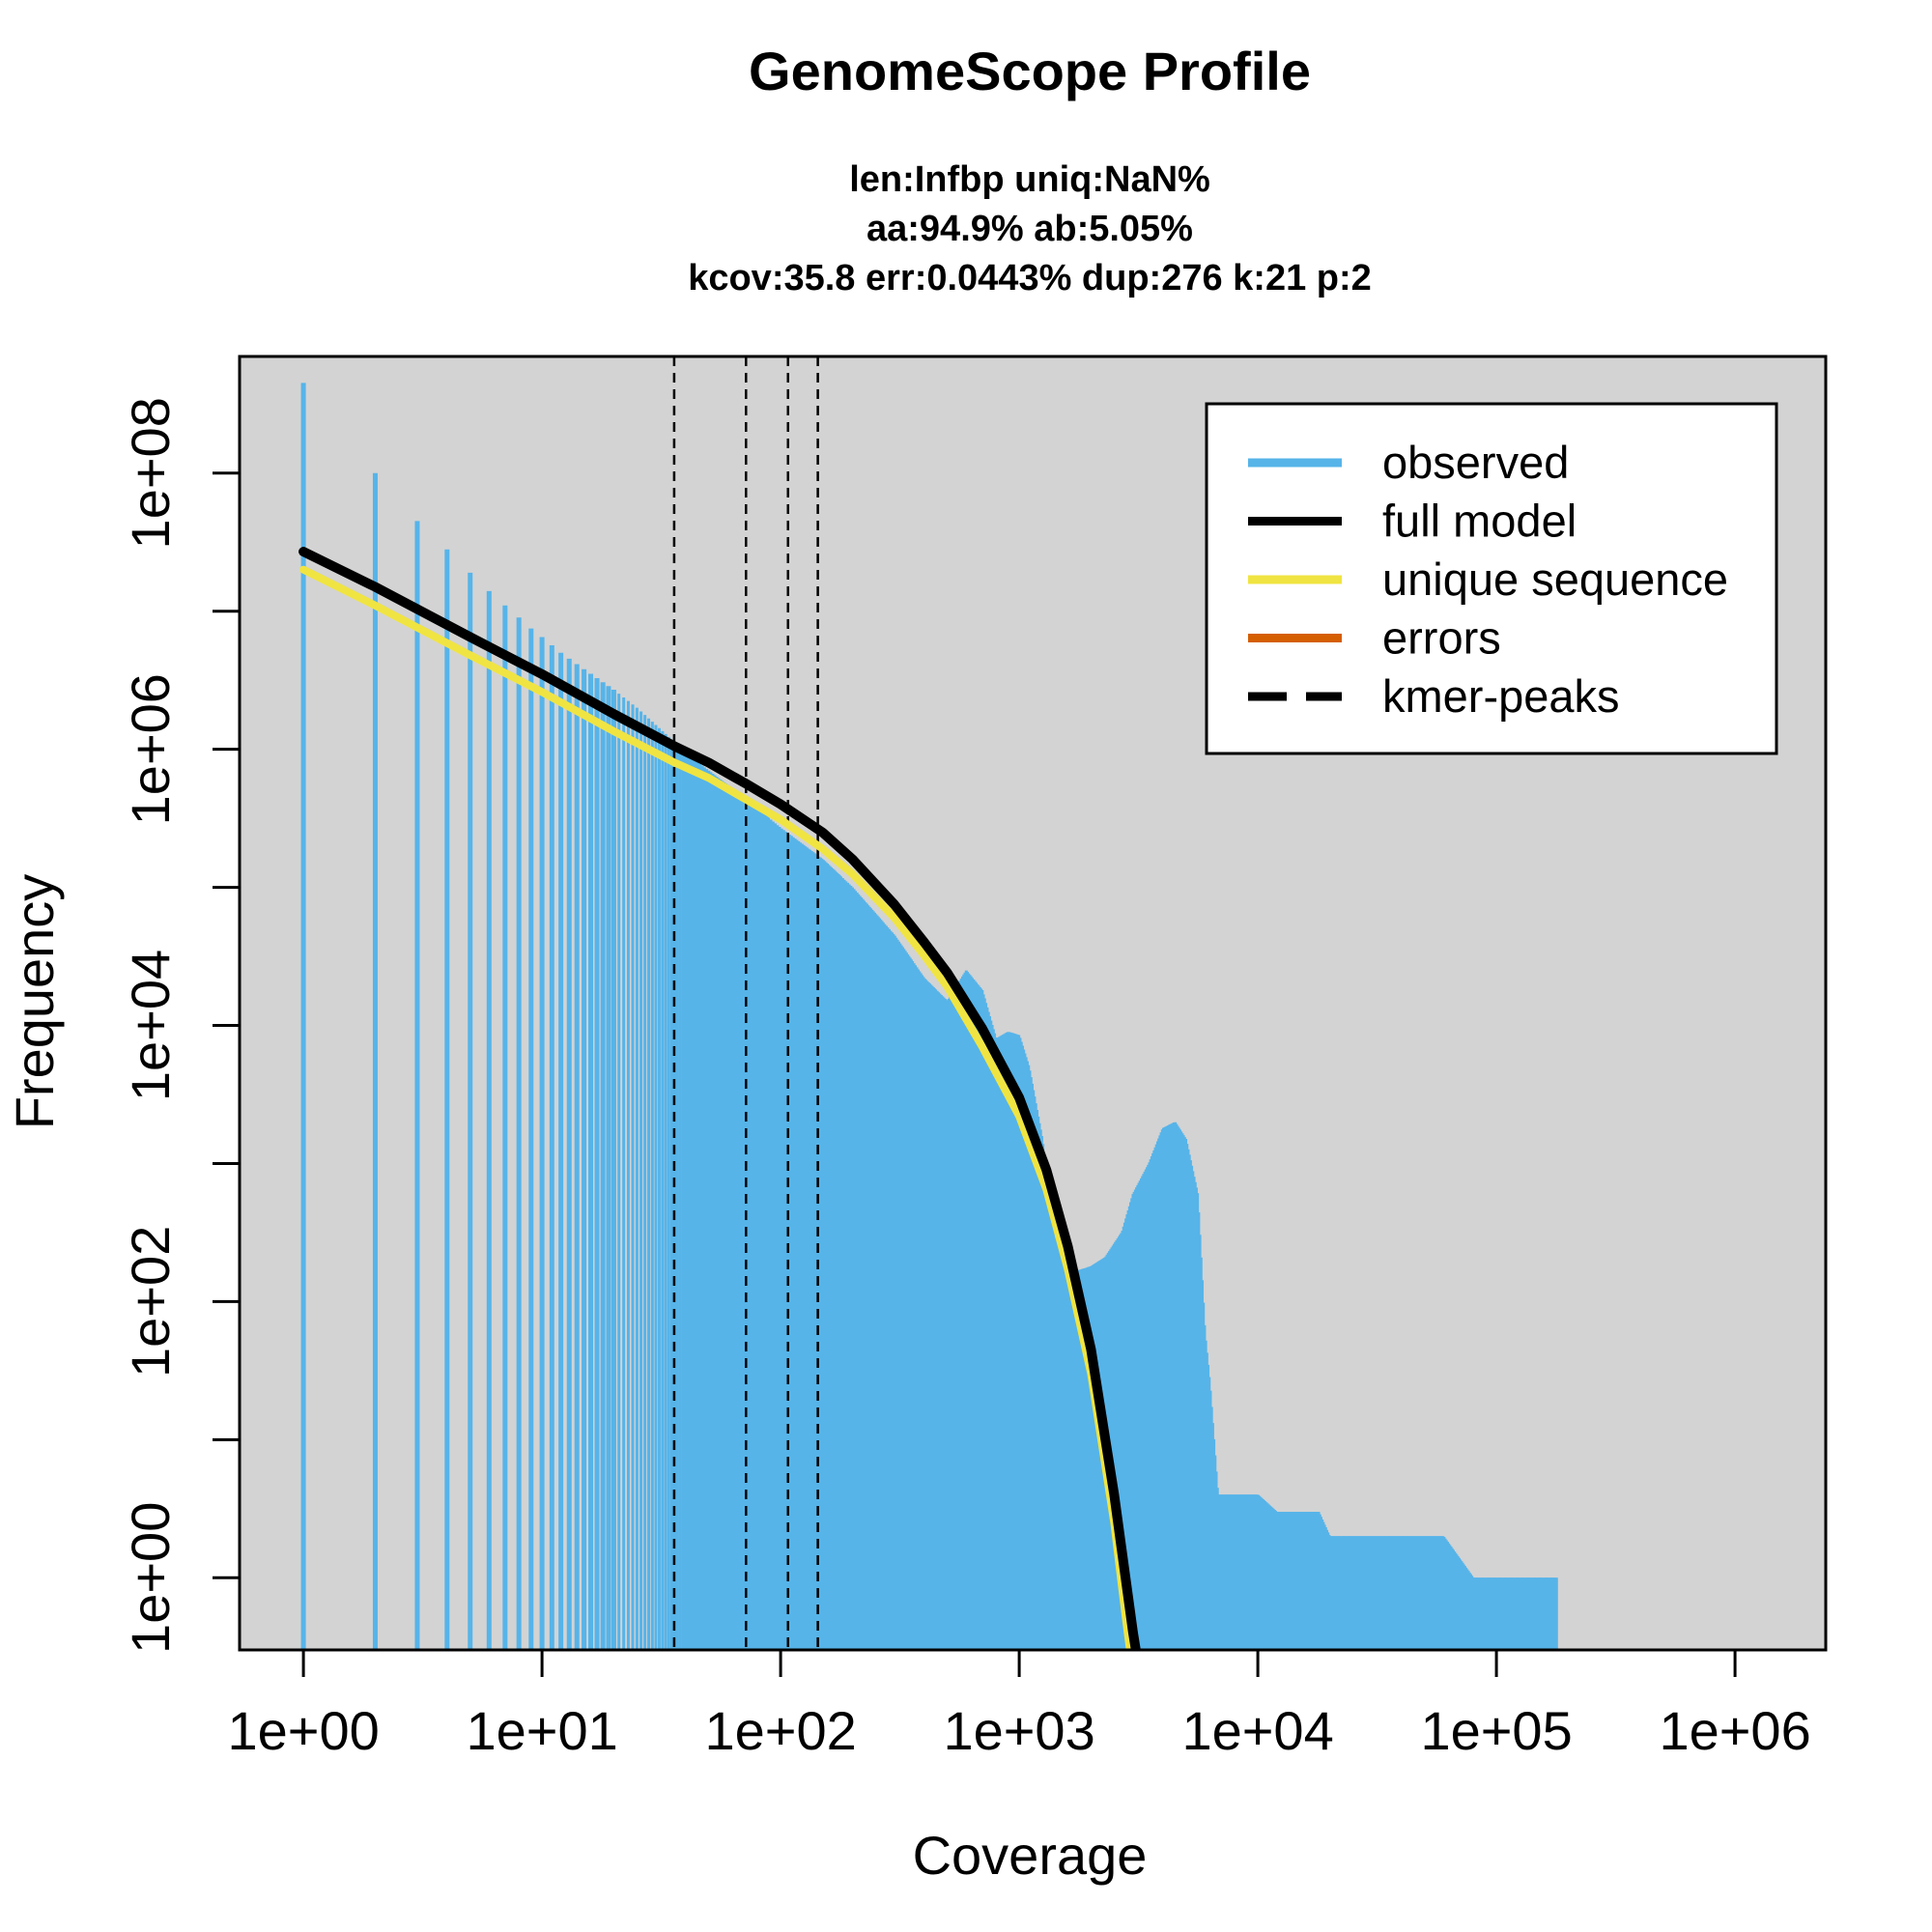  I want to click on legend-label-unique-sequence: unique sequence, so click(1555, 579).